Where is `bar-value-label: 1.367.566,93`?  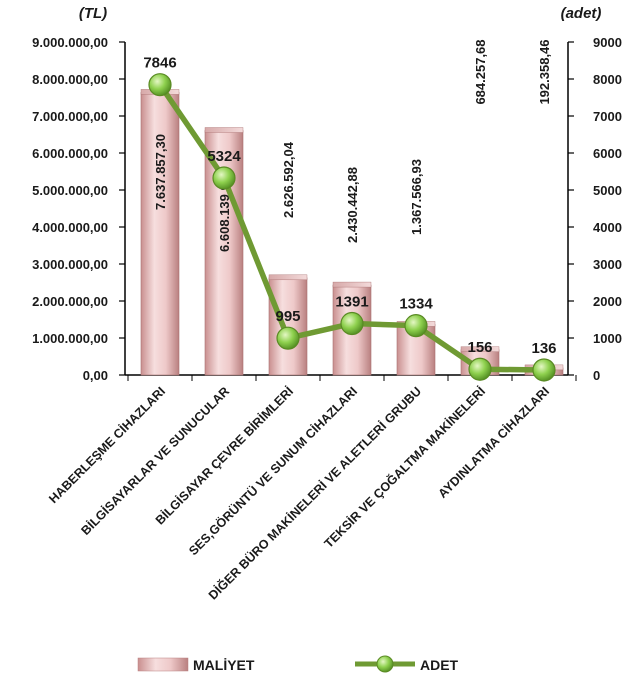 bar-value-label: 1.367.566,93 is located at coordinates (416, 197).